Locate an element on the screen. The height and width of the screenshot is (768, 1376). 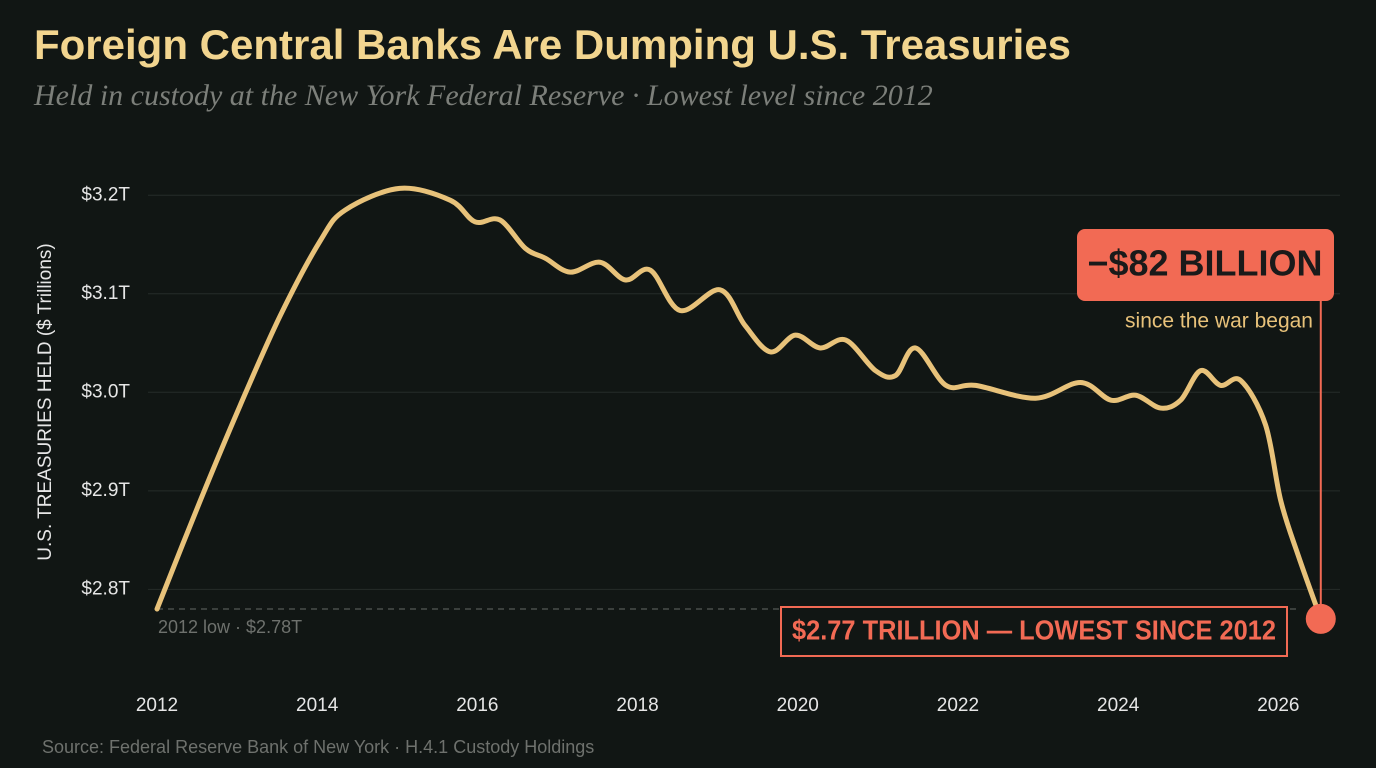
callout-note: since the war began is located at coordinates (1219, 321).